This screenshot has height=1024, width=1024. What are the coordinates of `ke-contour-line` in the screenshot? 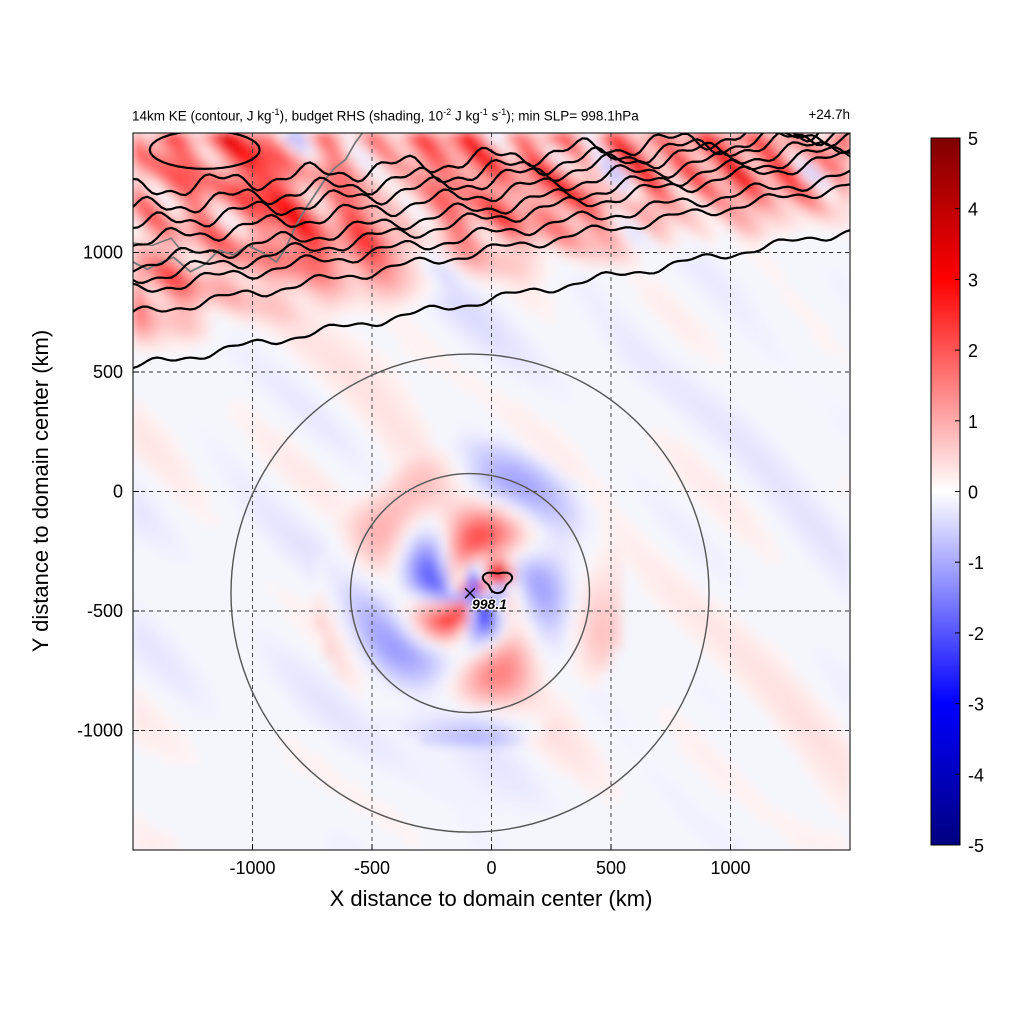 It's located at (491, 181).